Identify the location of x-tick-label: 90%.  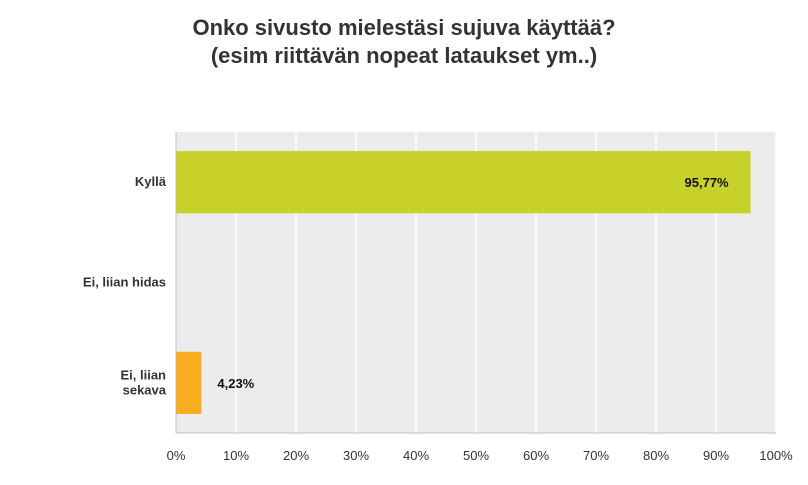
(716, 455).